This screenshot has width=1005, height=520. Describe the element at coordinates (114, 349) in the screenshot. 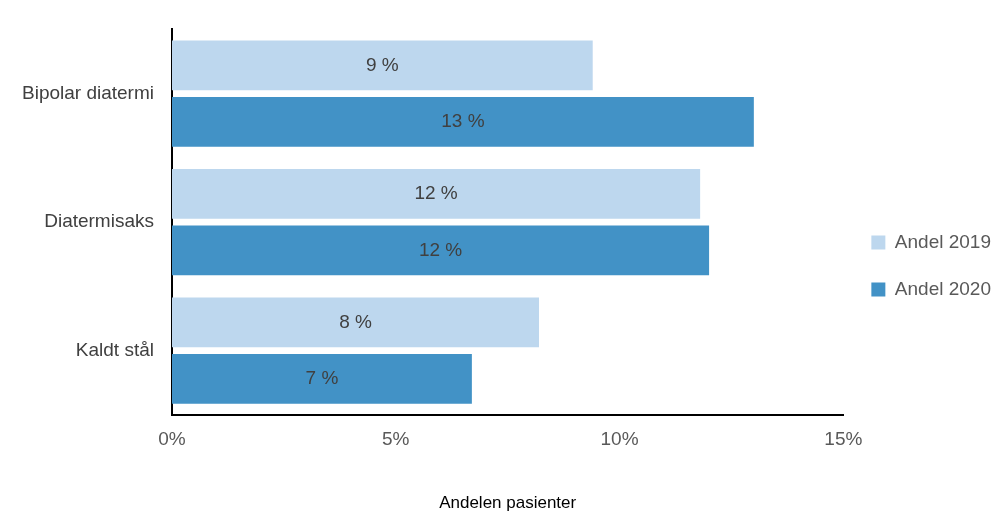

I see `y-tick-label: Kaldt stål` at that location.